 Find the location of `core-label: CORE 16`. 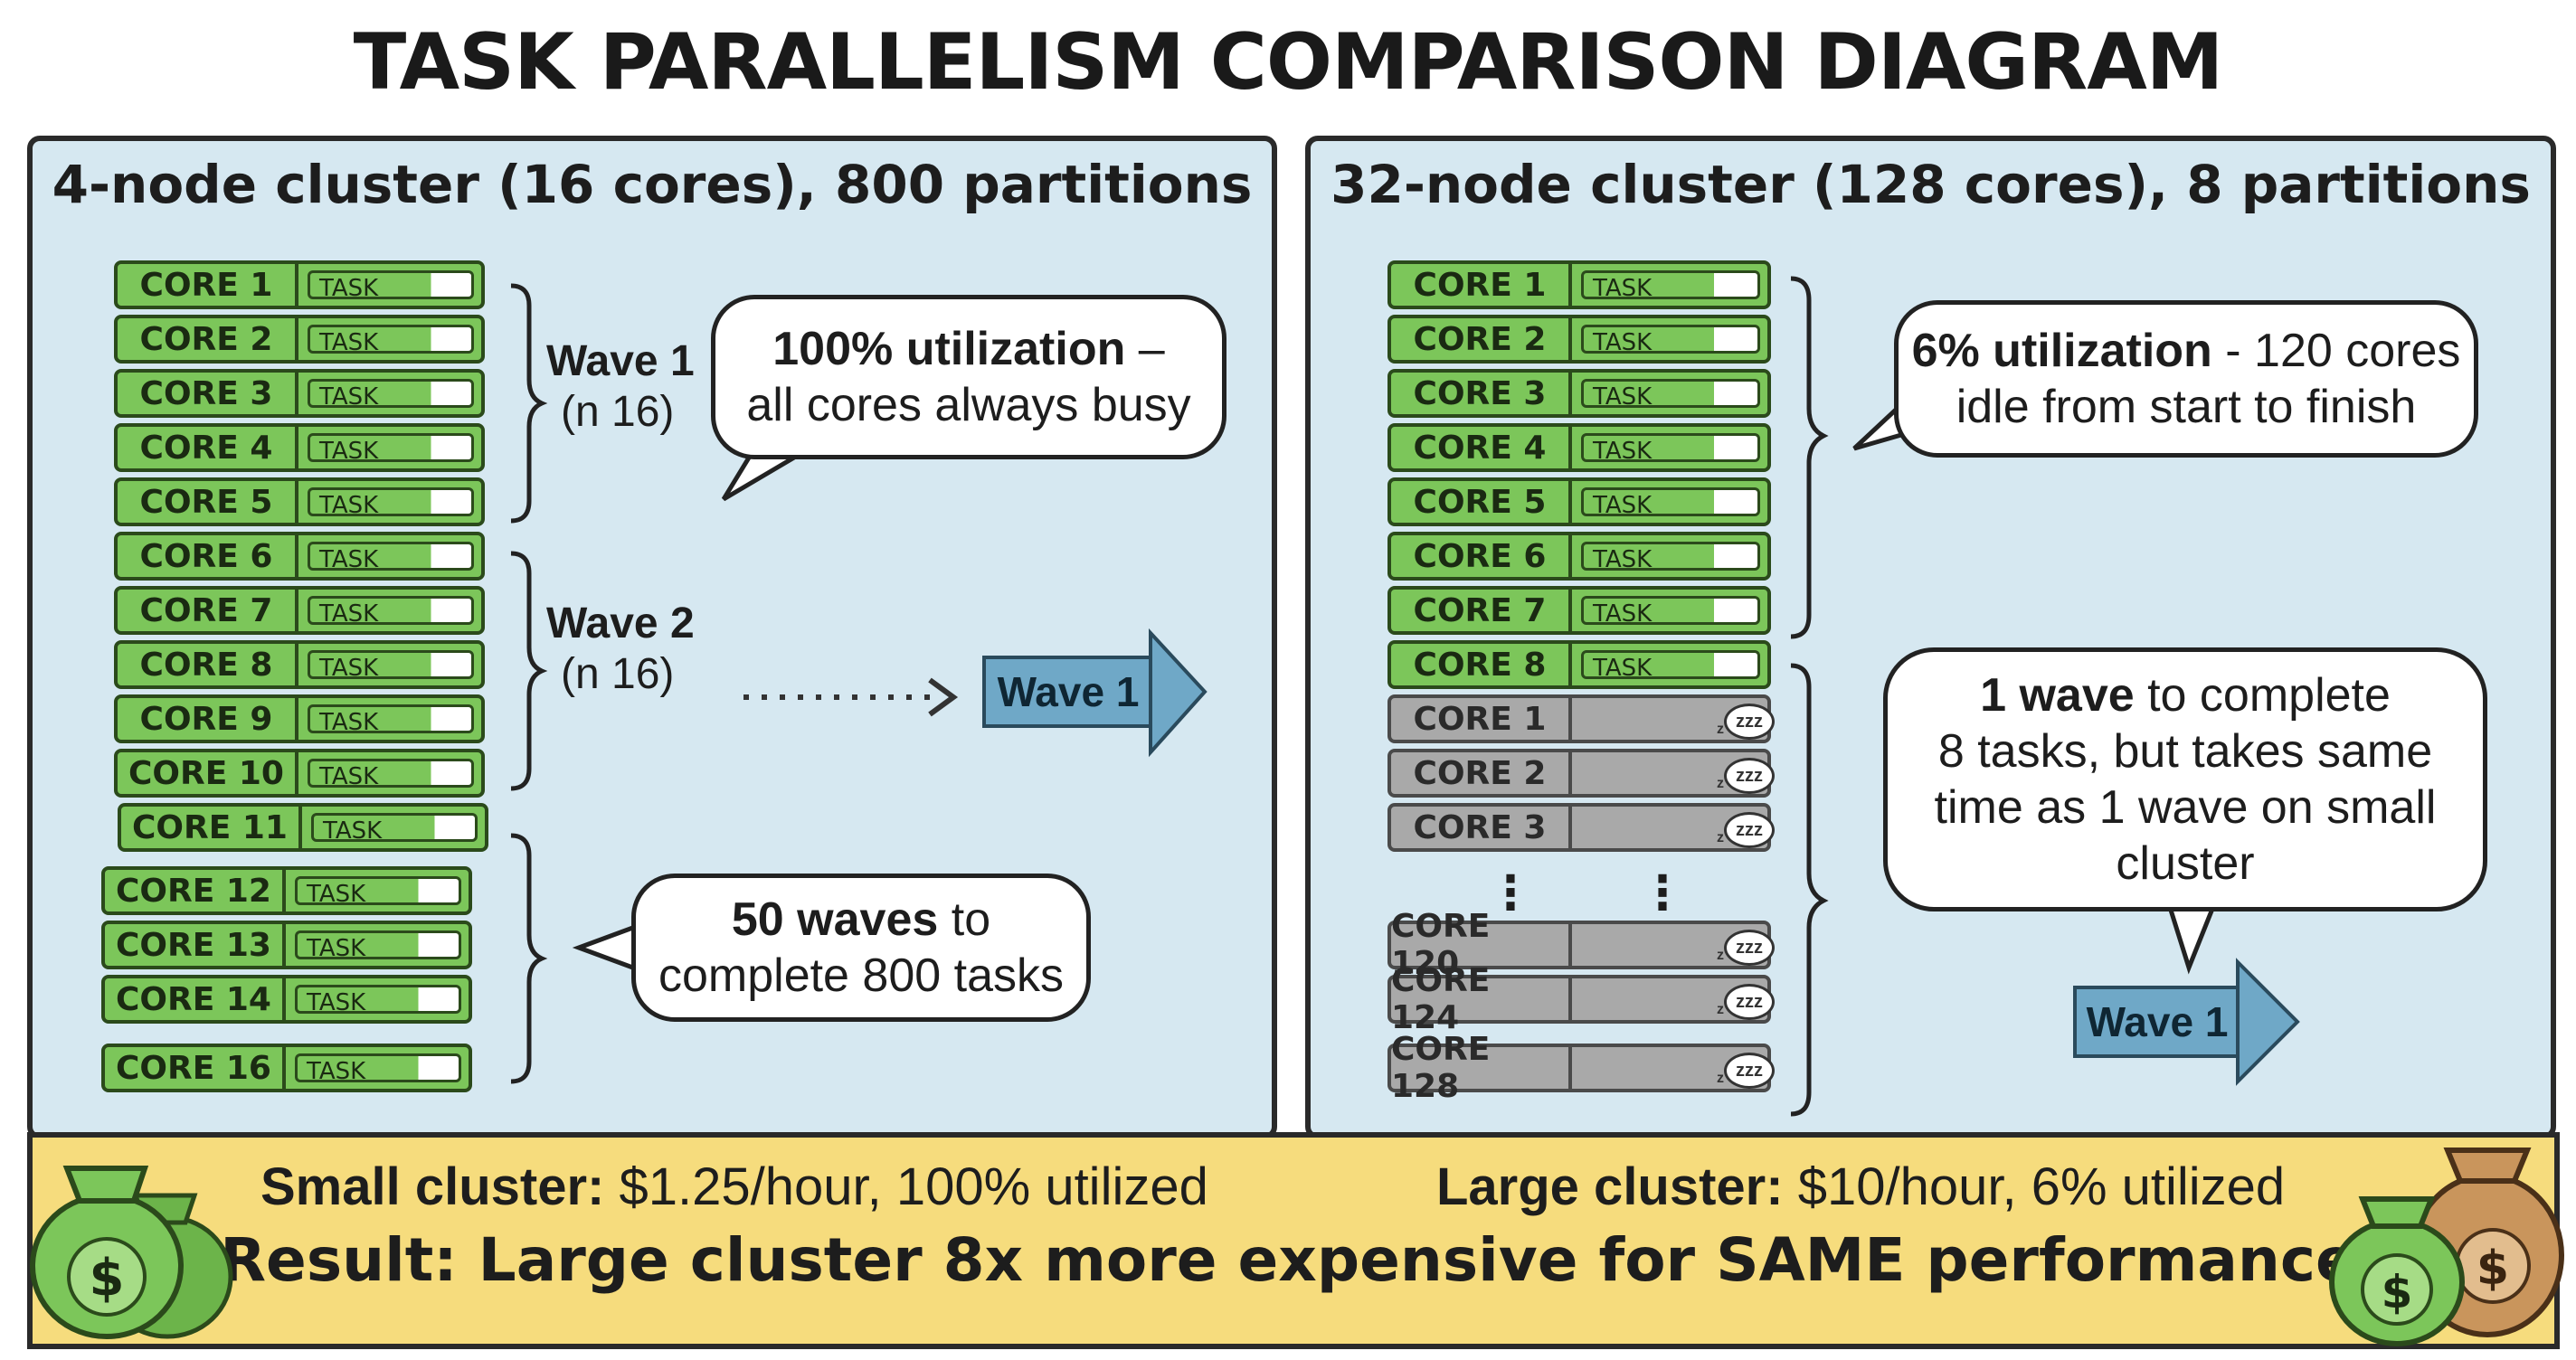

core-label: CORE 16 is located at coordinates (196, 1068).